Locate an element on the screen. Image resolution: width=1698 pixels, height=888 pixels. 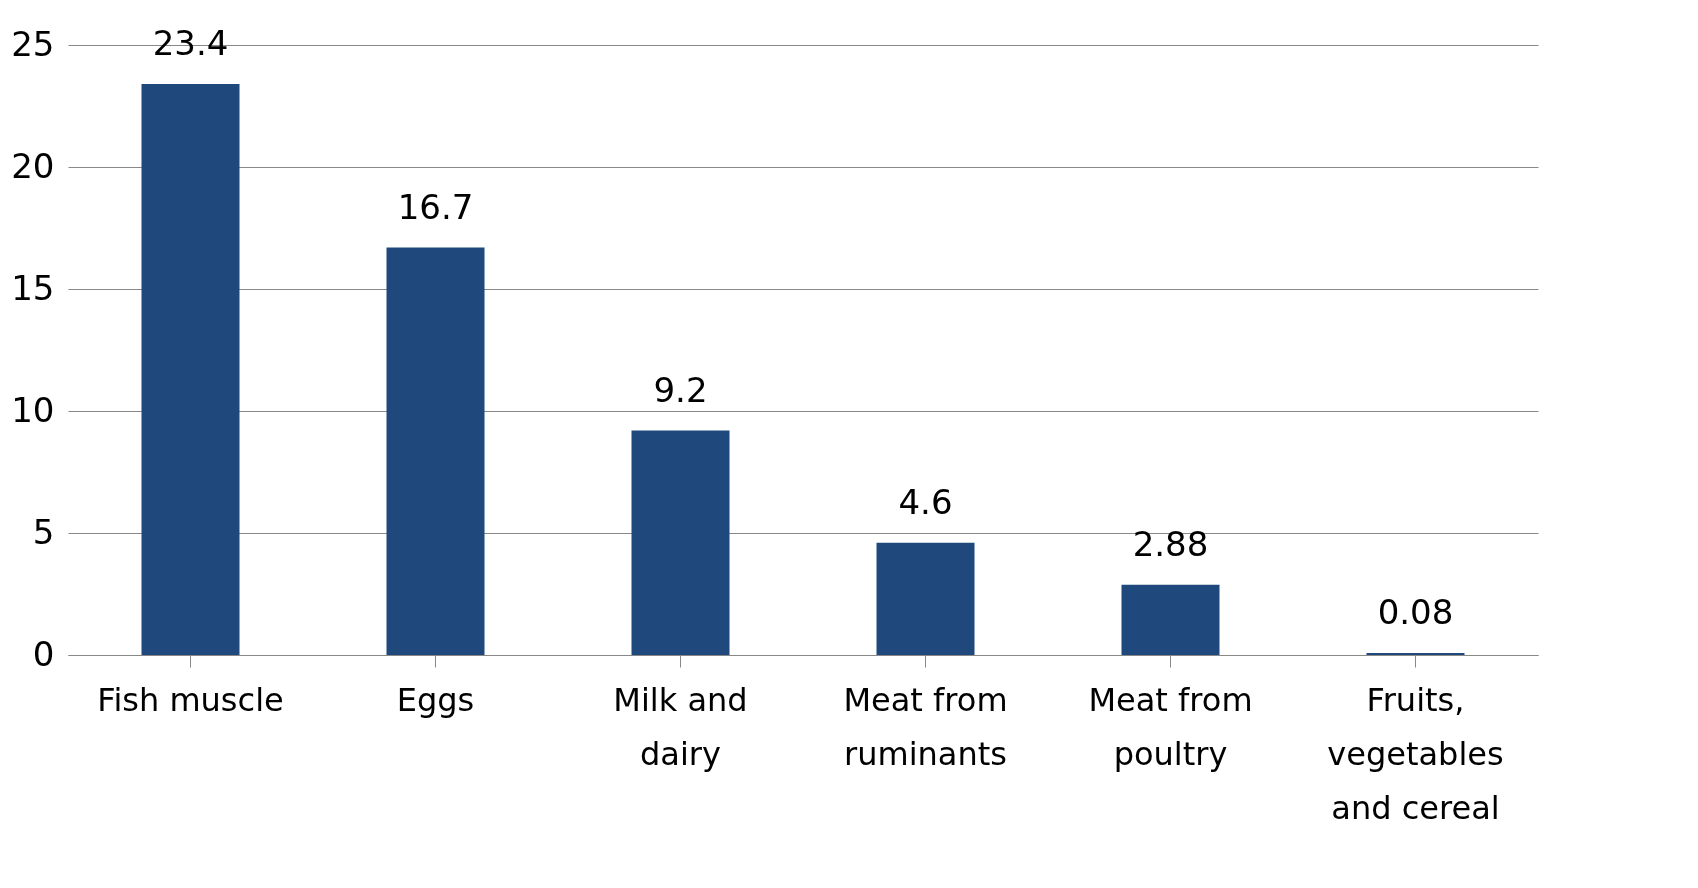
data-label: 23.4 is located at coordinates (190, 43).